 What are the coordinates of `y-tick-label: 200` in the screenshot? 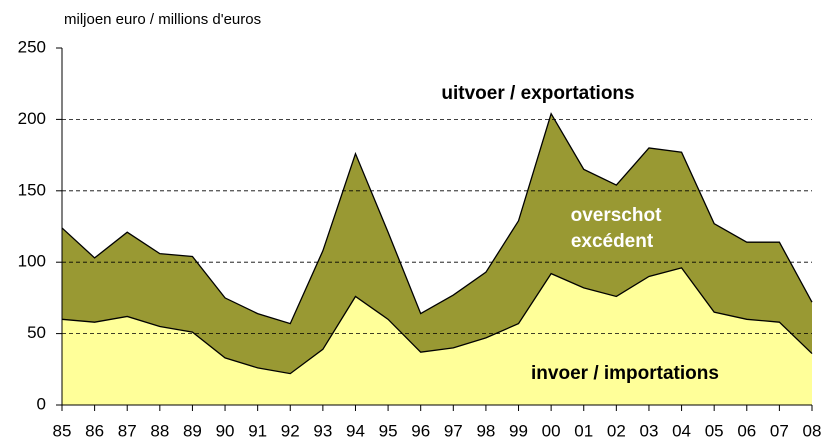 It's located at (32, 118).